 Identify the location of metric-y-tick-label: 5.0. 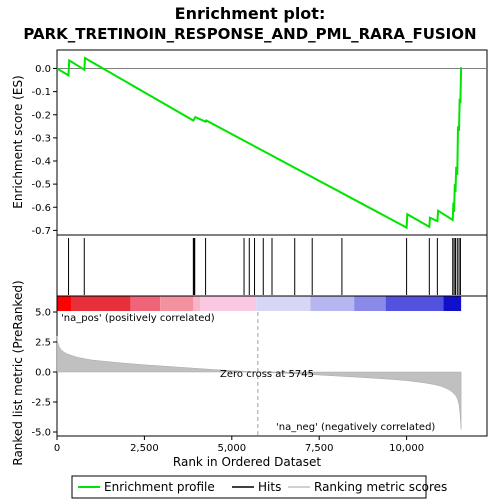
(43, 313).